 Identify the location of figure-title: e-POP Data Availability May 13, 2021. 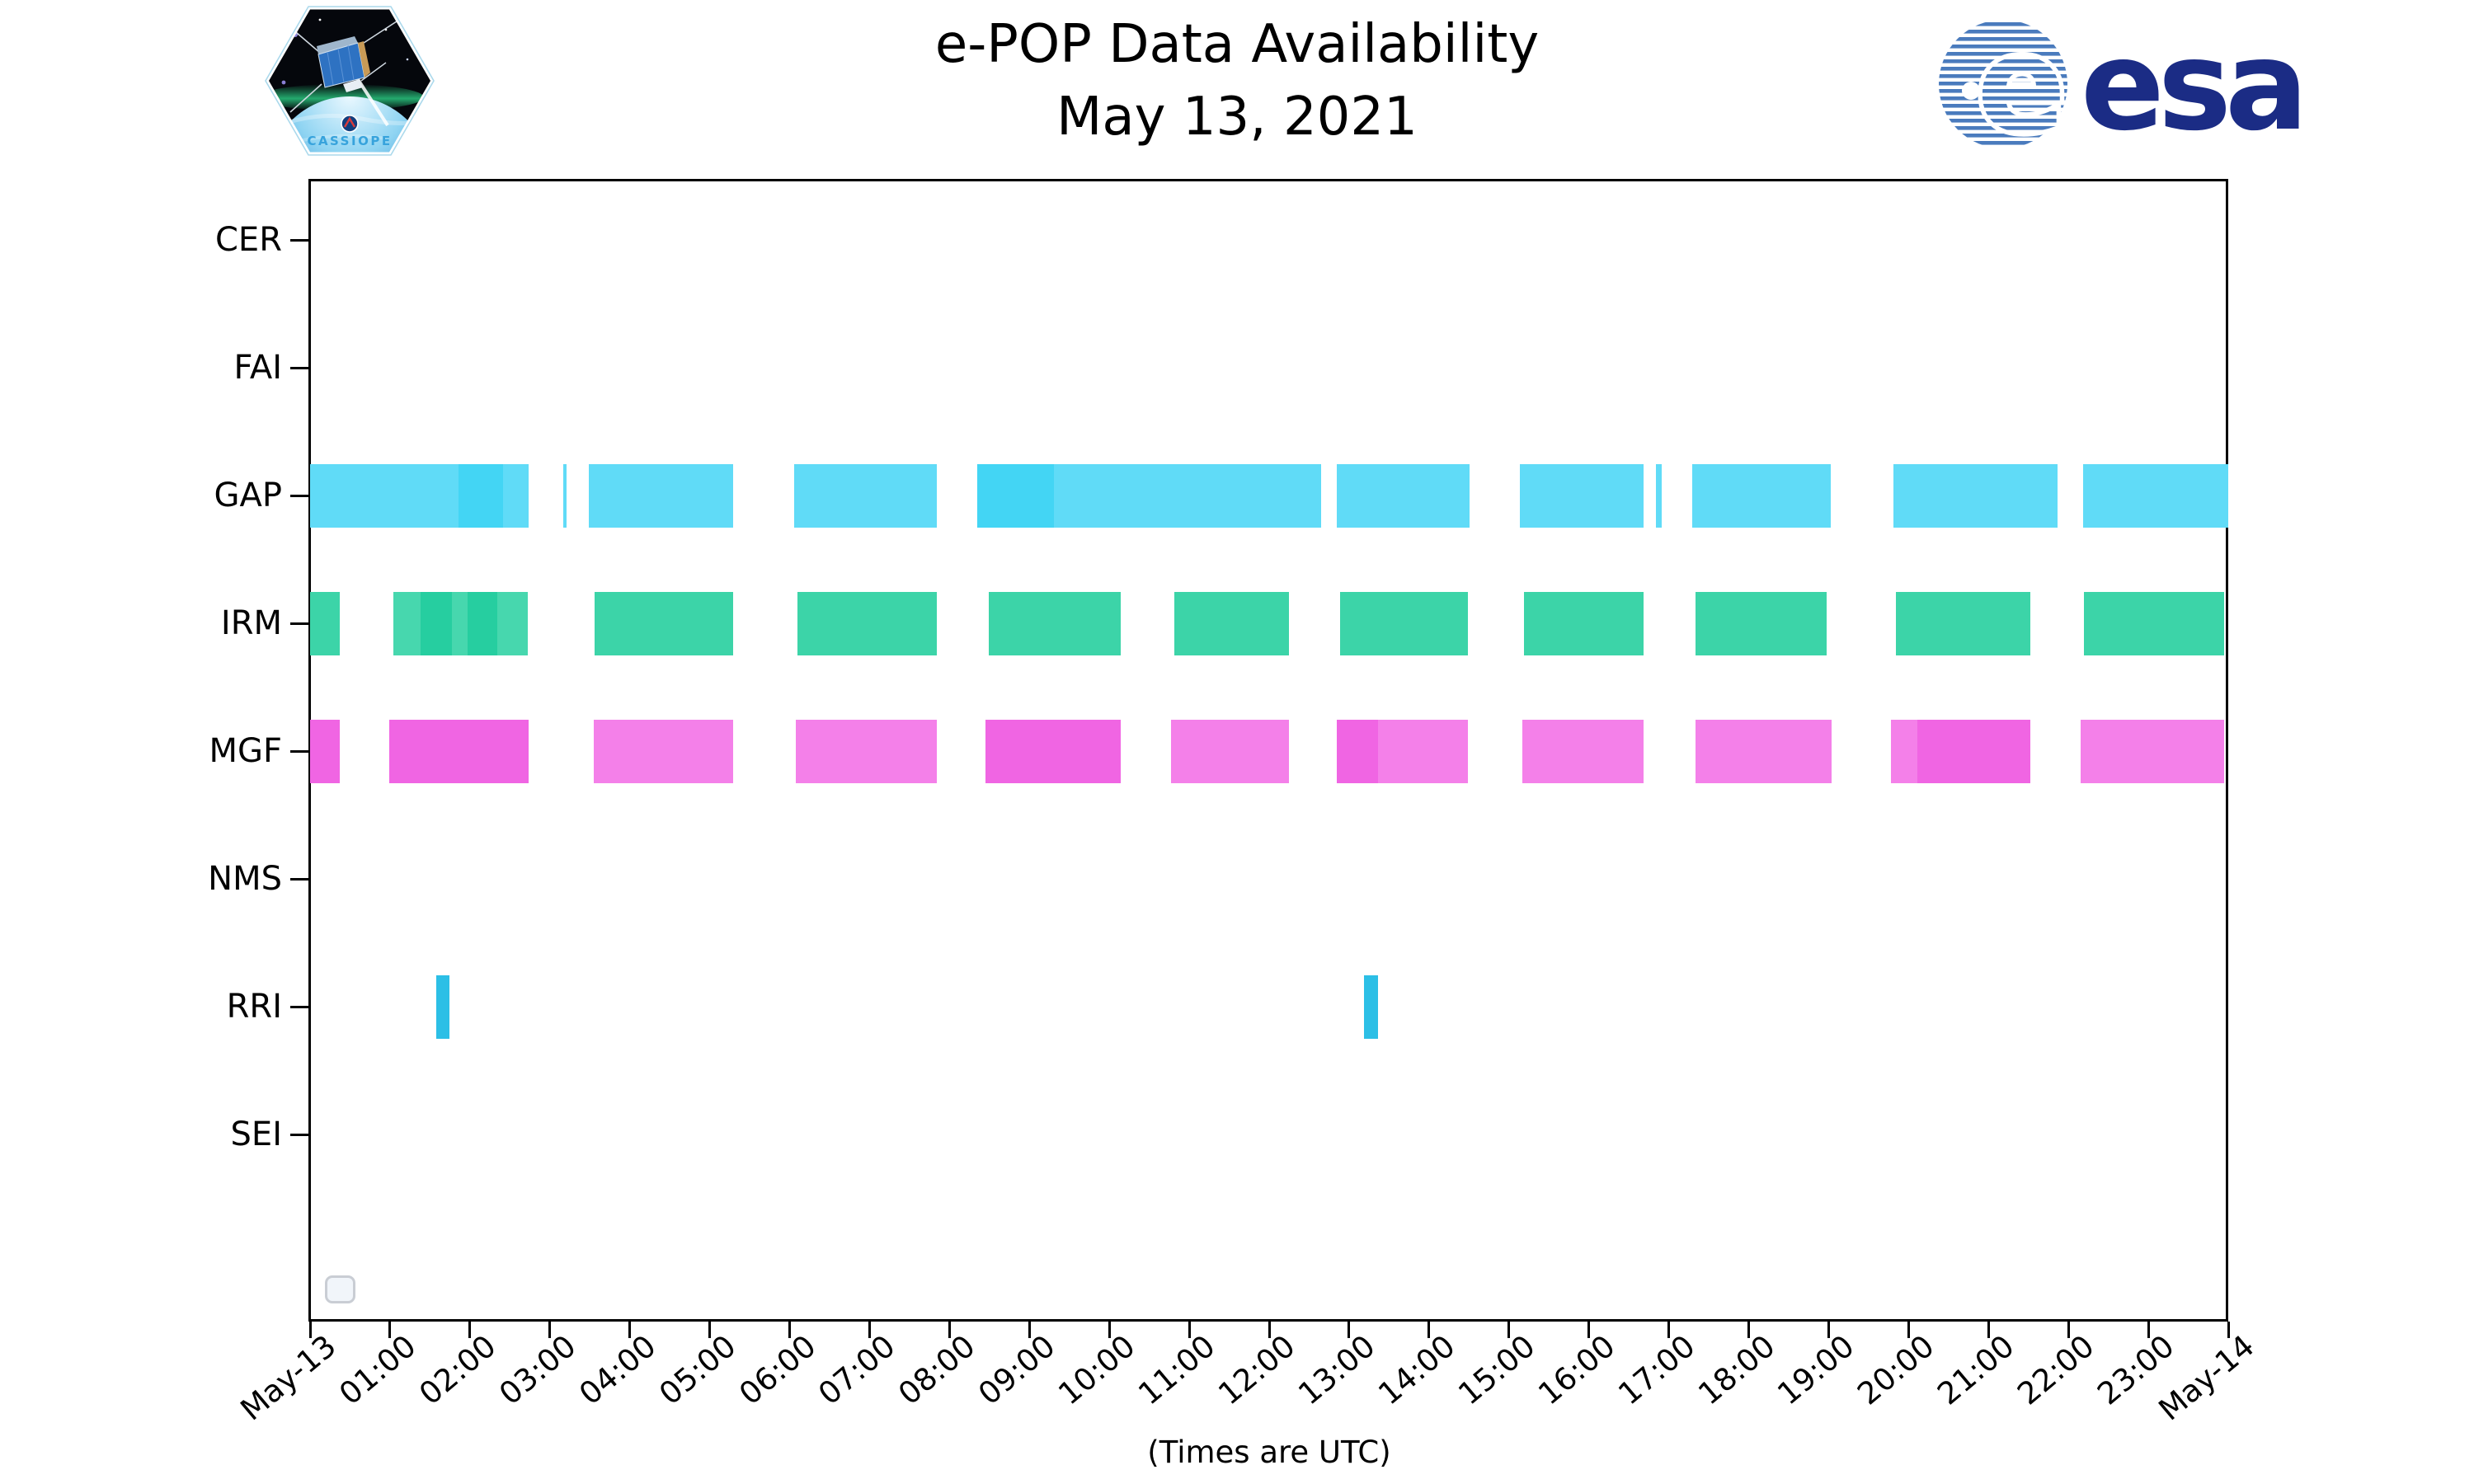
(1237, 81).